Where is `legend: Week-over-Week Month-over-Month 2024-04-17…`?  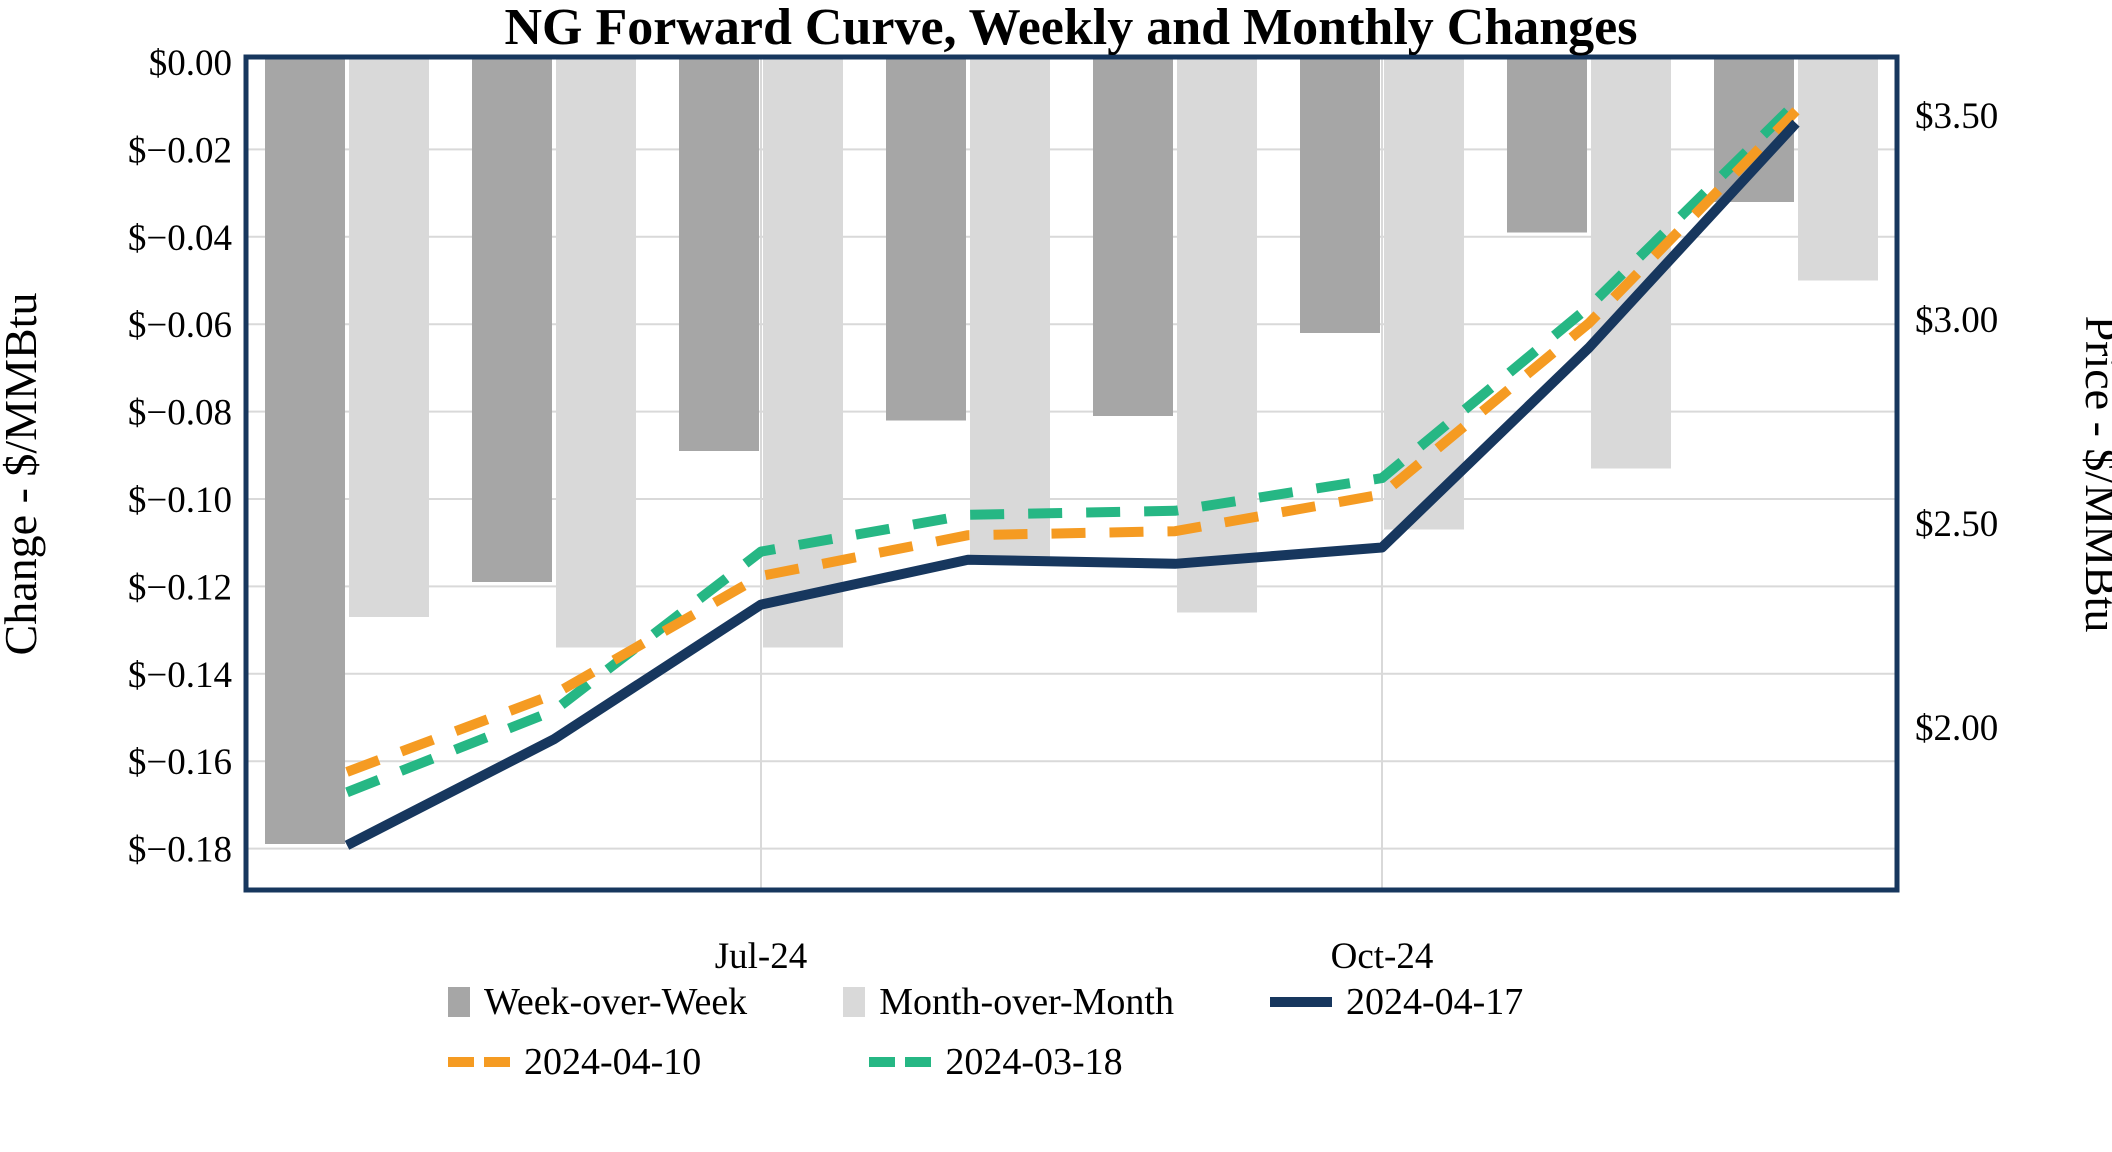
legend: Week-over-Week Month-over-Month 2024-04-17… is located at coordinates (985, 1032).